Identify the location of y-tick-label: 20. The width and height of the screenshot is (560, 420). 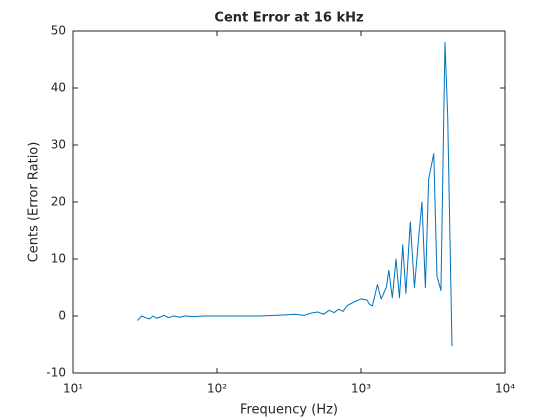
(58, 202).